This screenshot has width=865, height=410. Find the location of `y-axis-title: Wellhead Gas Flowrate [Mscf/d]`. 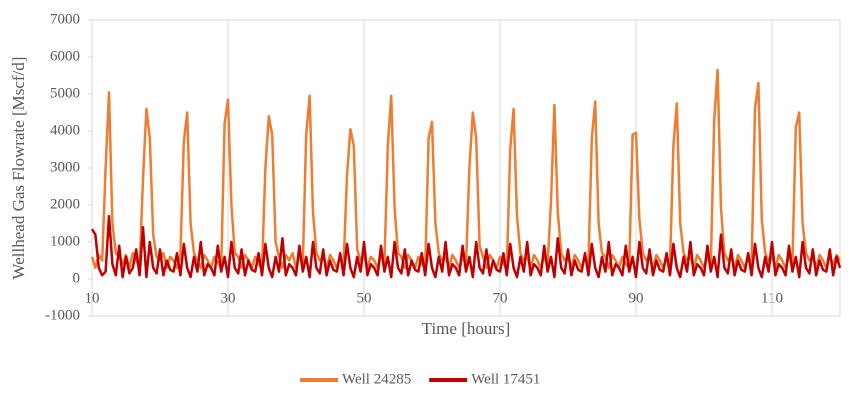

y-axis-title: Wellhead Gas Flowrate [Mscf/d] is located at coordinates (18, 168).